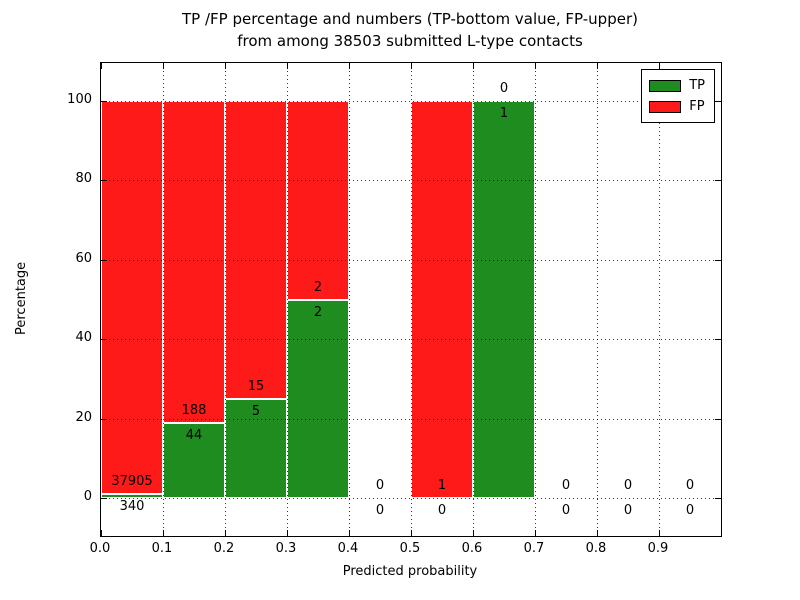  What do you see at coordinates (256, 386) in the screenshot?
I see `fp-count-label: 15` at bounding box center [256, 386].